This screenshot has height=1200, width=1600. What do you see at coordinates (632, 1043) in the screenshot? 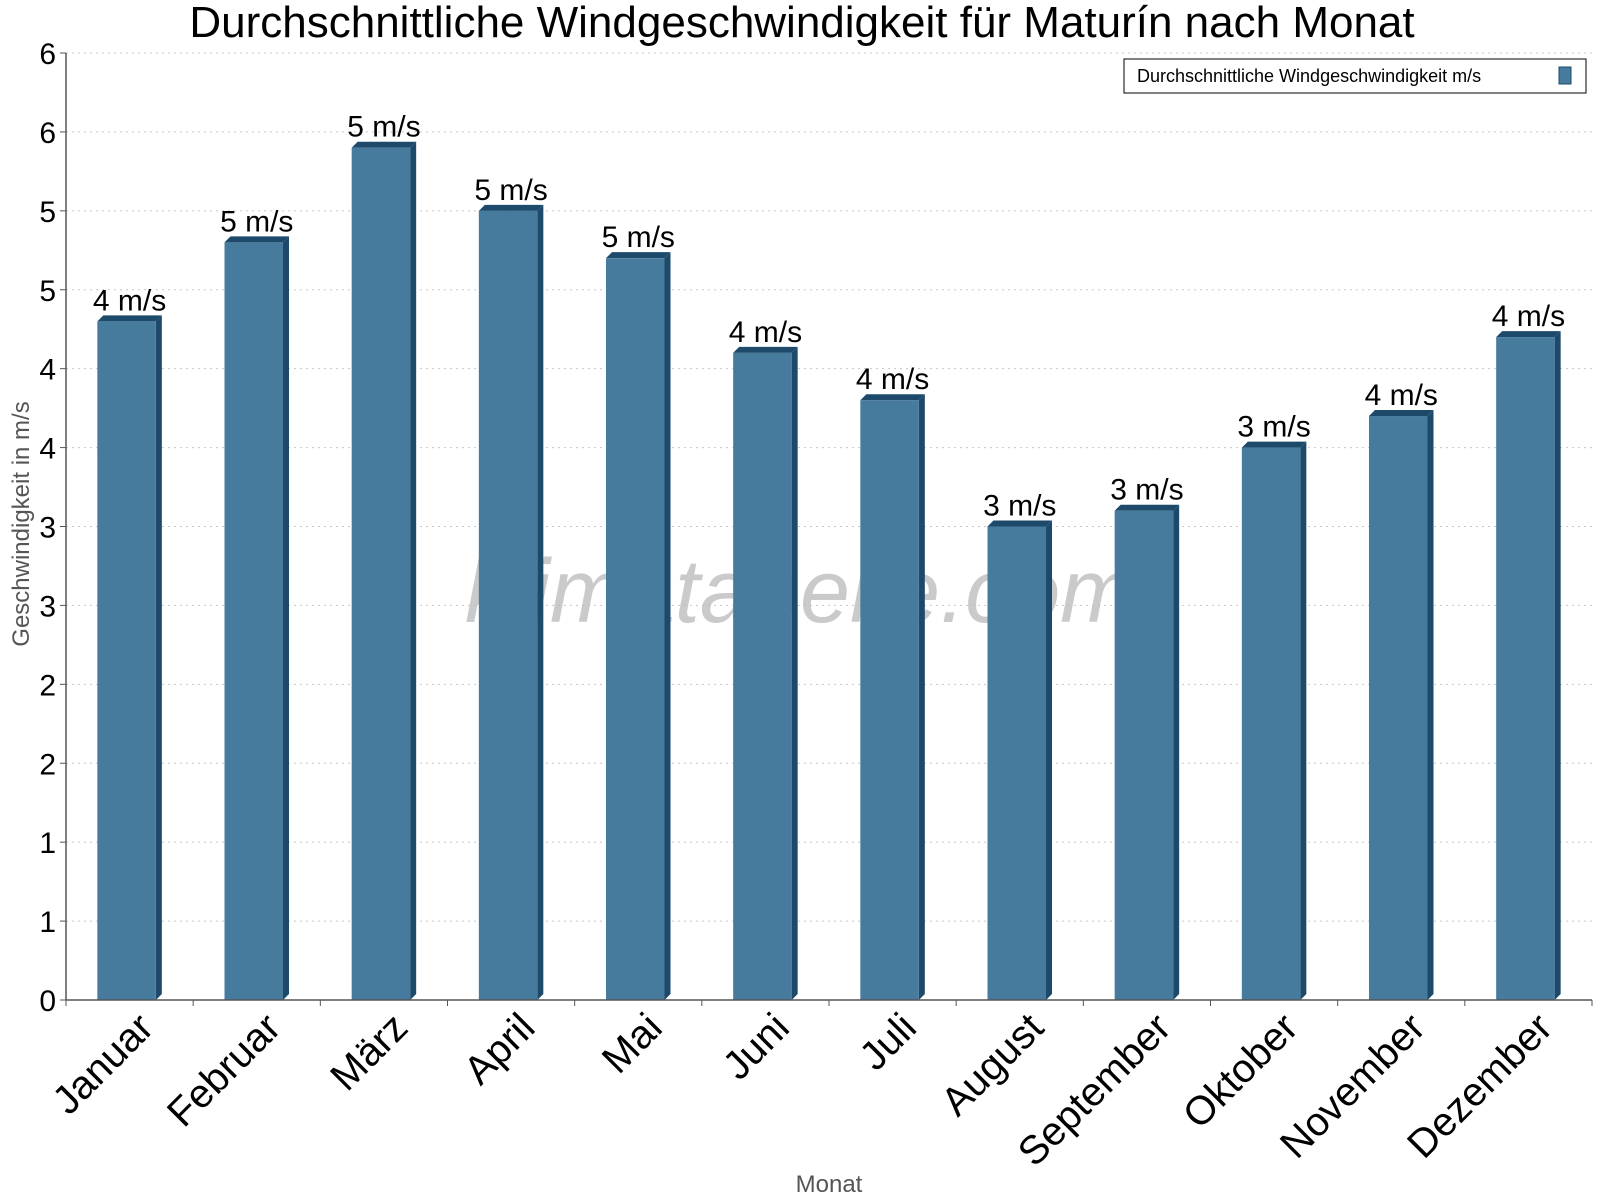
I see `x-tick-label: Mai` at bounding box center [632, 1043].